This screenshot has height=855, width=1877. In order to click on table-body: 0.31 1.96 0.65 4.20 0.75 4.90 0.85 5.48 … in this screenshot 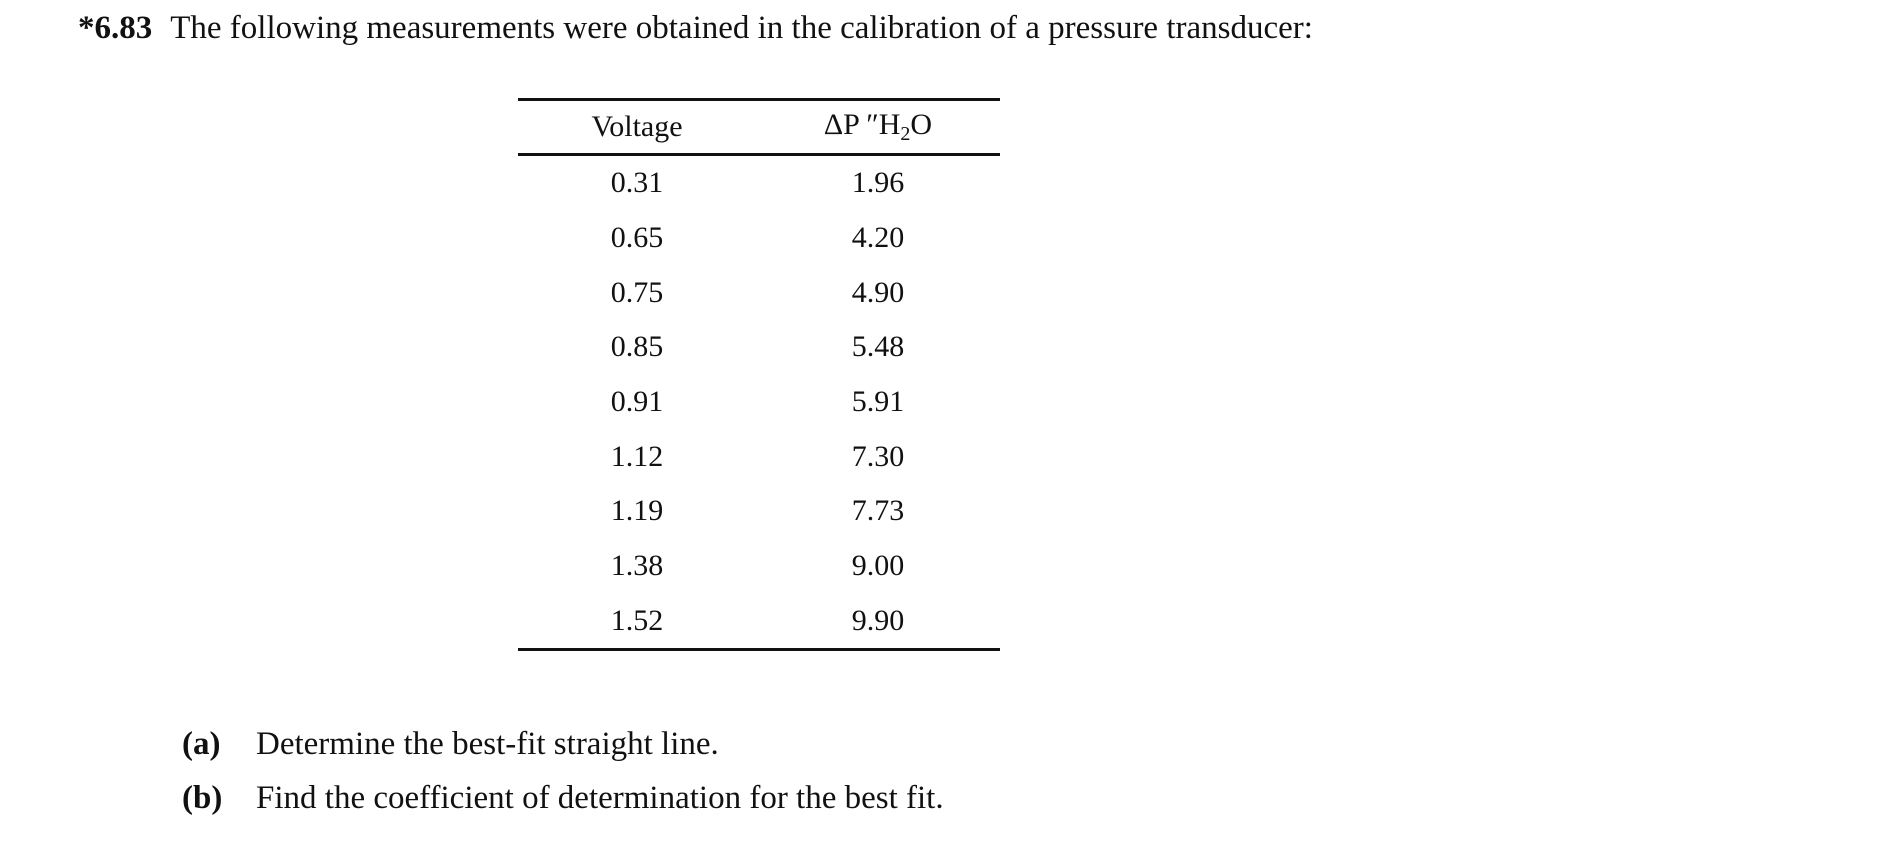, I will do `click(759, 402)`.